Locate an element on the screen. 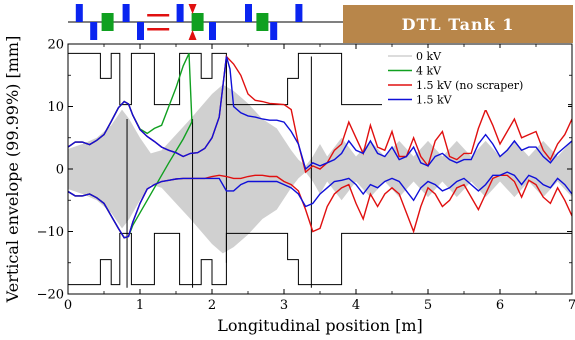 This screenshot has height=340, width=575. x-tick-label: 2 is located at coordinates (212, 305).